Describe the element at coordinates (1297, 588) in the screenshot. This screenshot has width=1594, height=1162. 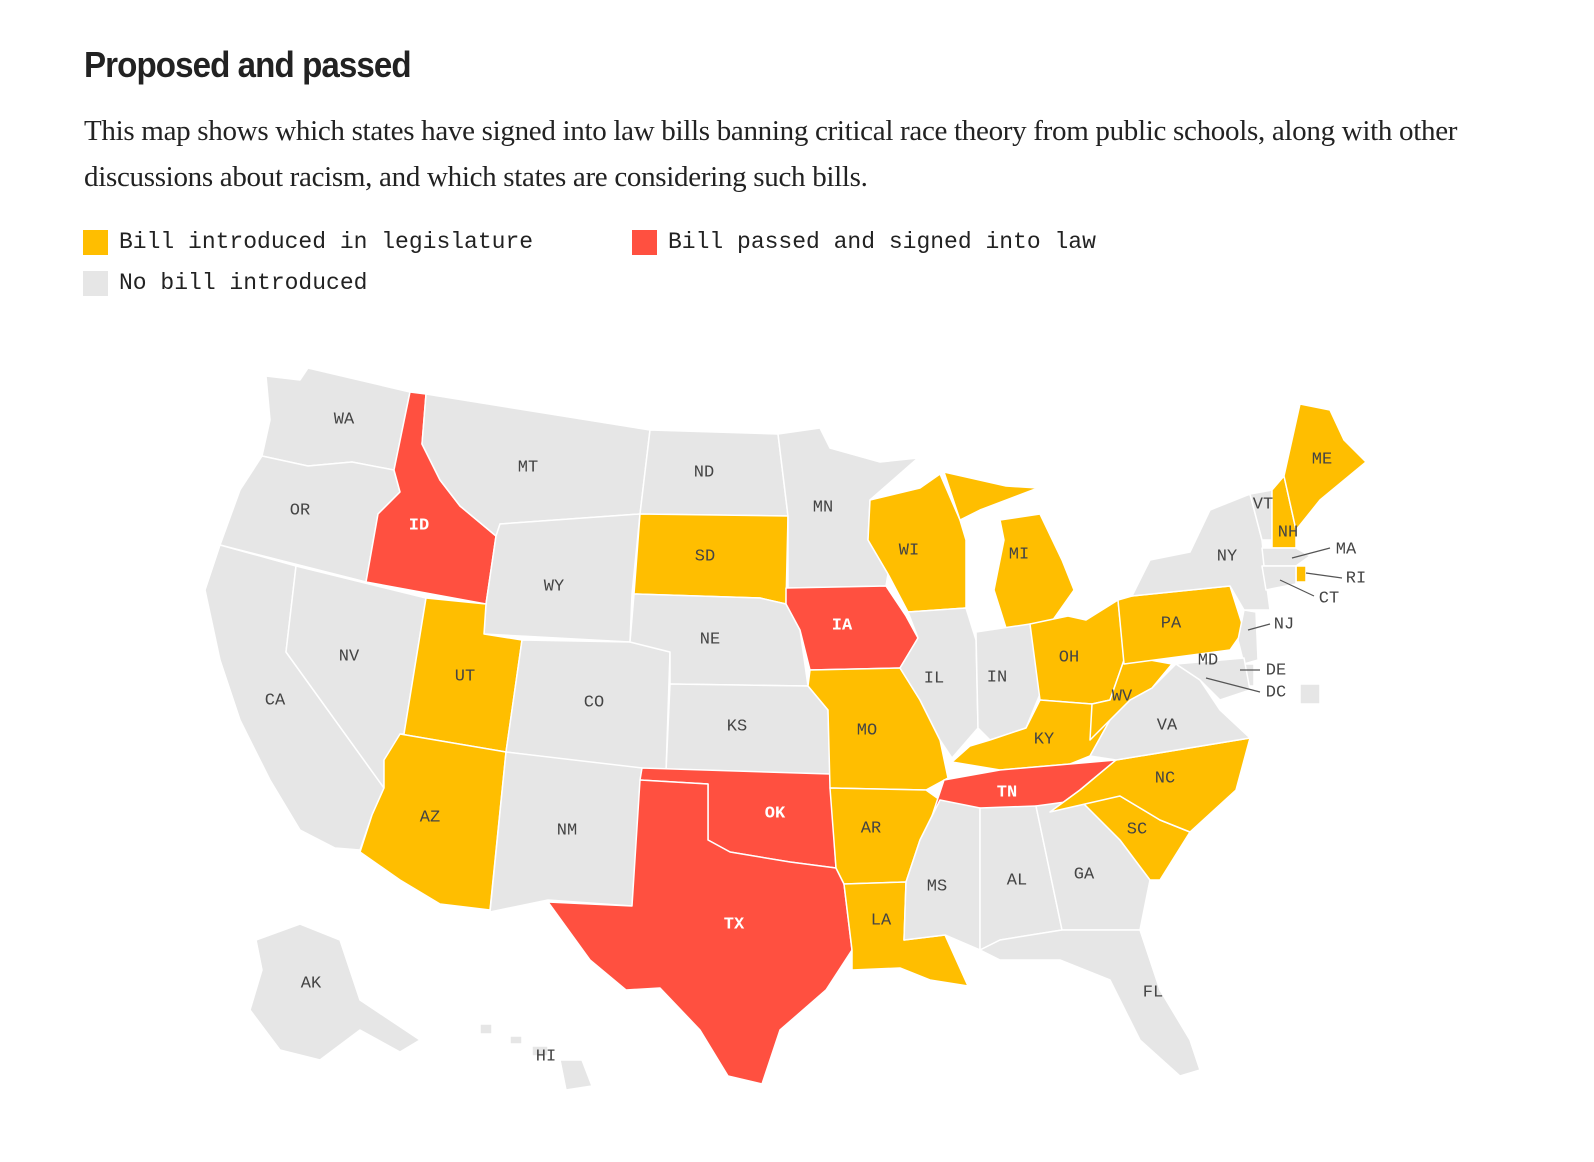
I see `leader-line-ct` at that location.